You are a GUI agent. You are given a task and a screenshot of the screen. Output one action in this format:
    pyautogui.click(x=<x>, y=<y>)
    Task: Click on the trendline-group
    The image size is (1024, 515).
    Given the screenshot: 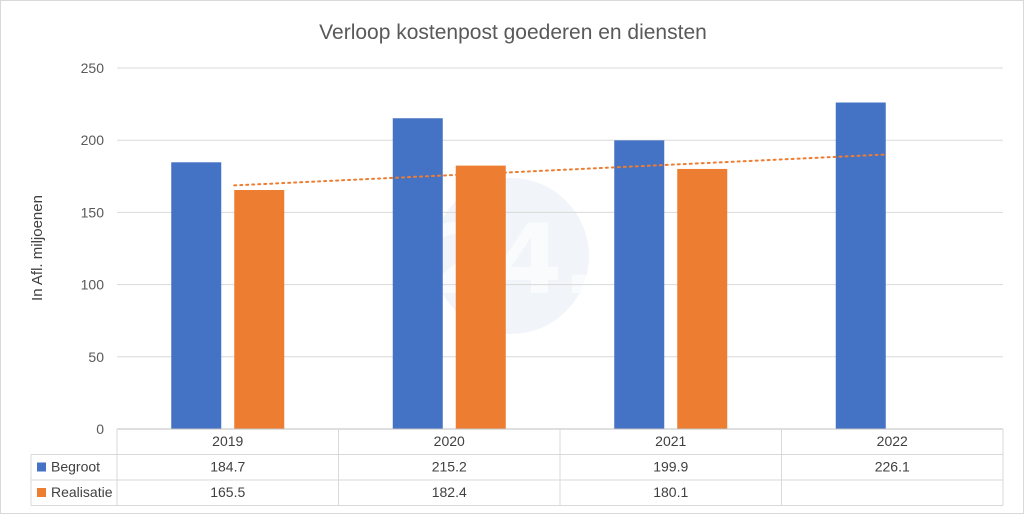 What is the action you would take?
    pyautogui.click(x=560, y=170)
    